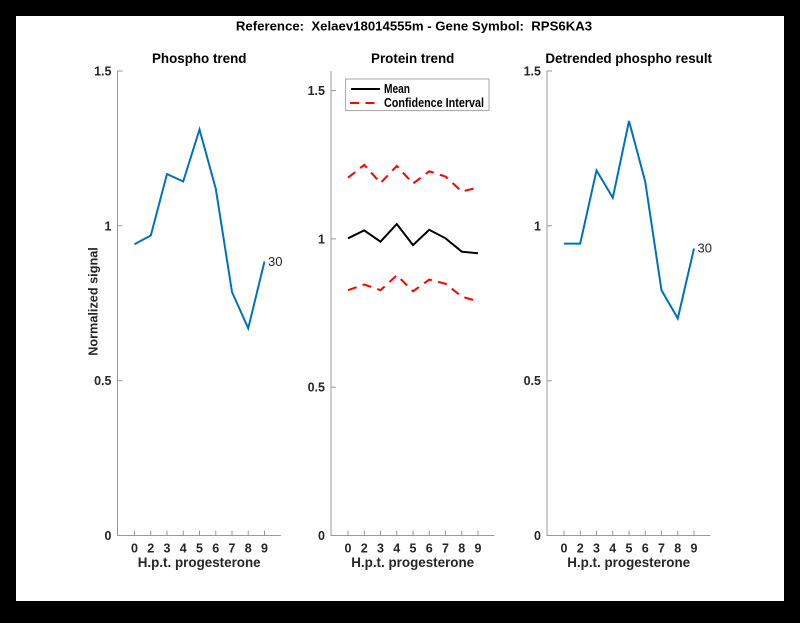 This screenshot has height=623, width=800. Describe the element at coordinates (397, 89) in the screenshot. I see `svg-text: Mean` at that location.